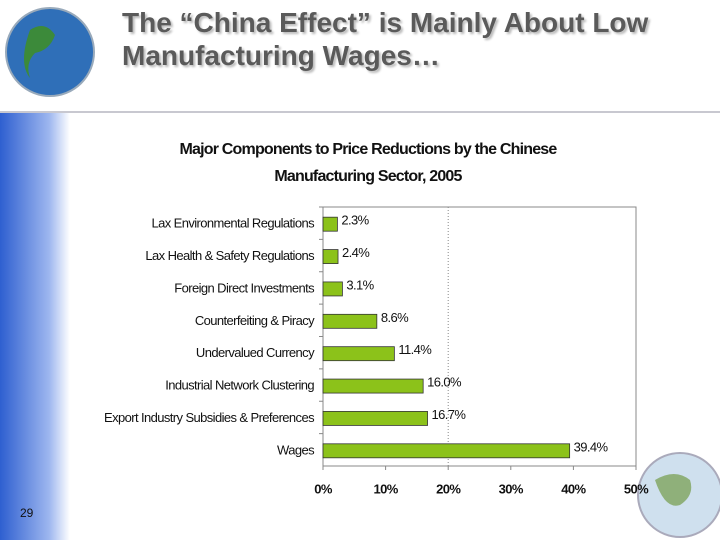  Describe the element at coordinates (449, 414) in the screenshot. I see `value-label: 16.7%` at that location.